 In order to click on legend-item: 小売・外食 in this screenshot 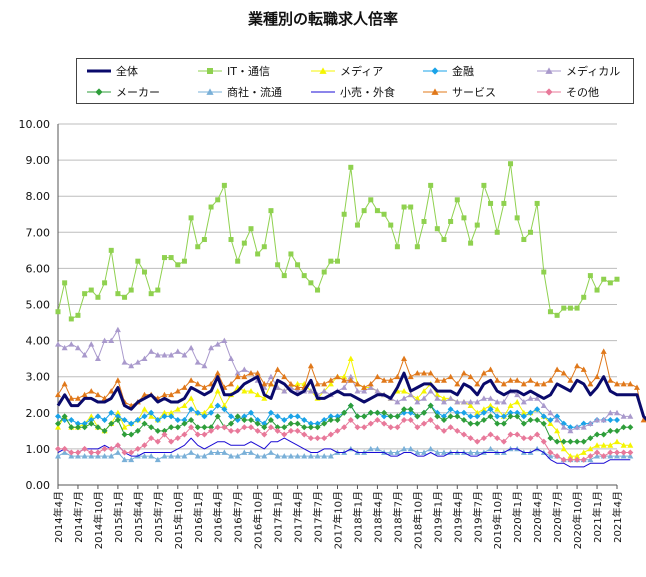, I will do `click(353, 92)`.